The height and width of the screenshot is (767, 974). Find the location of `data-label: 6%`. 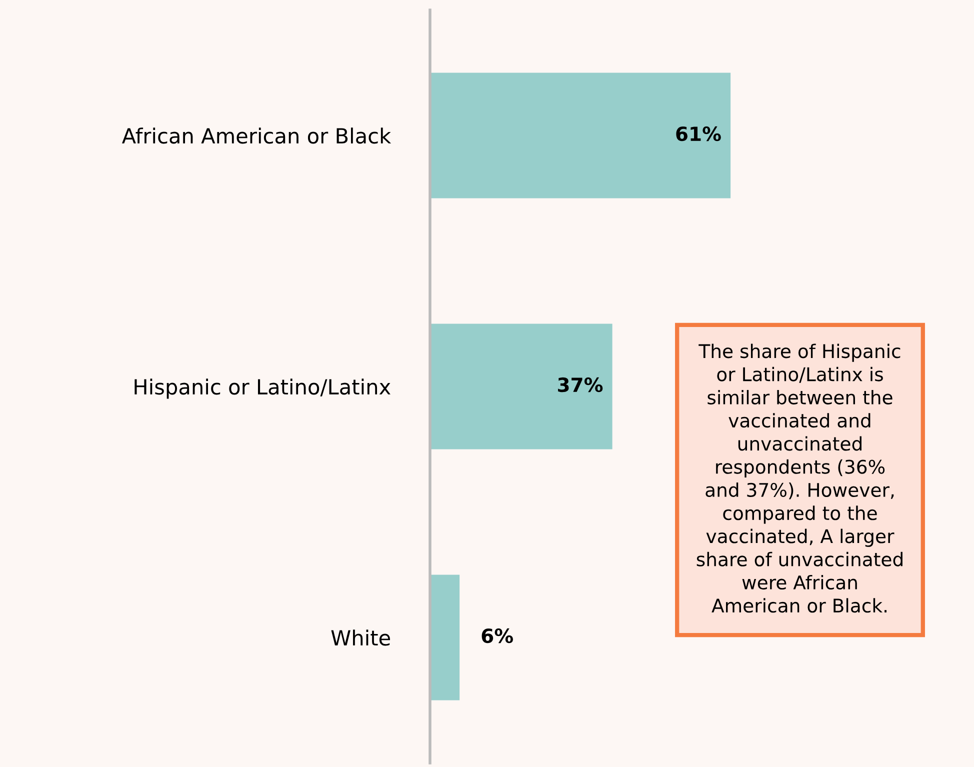

data-label: 6% is located at coordinates (497, 636).